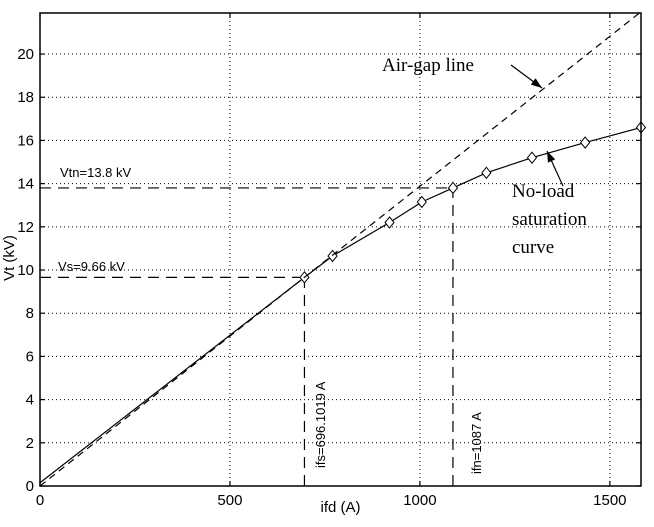  What do you see at coordinates (25, 97) in the screenshot?
I see `y-tick-label-18: 18` at bounding box center [25, 97].